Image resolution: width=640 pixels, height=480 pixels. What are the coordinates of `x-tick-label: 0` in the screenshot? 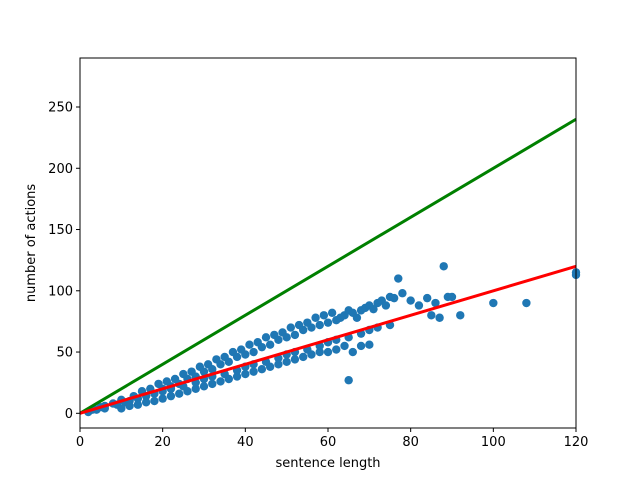 It's located at (80, 442).